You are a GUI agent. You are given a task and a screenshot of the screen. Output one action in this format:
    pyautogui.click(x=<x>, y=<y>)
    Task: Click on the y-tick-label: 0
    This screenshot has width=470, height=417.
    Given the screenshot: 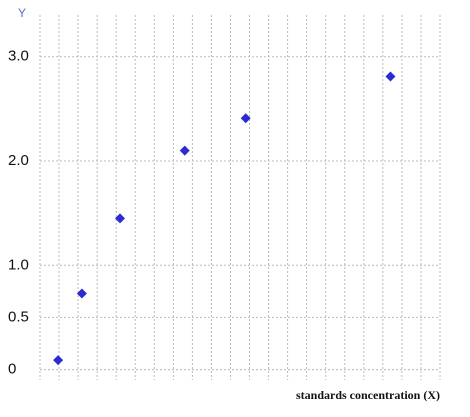 What is the action you would take?
    pyautogui.click(x=12, y=369)
    